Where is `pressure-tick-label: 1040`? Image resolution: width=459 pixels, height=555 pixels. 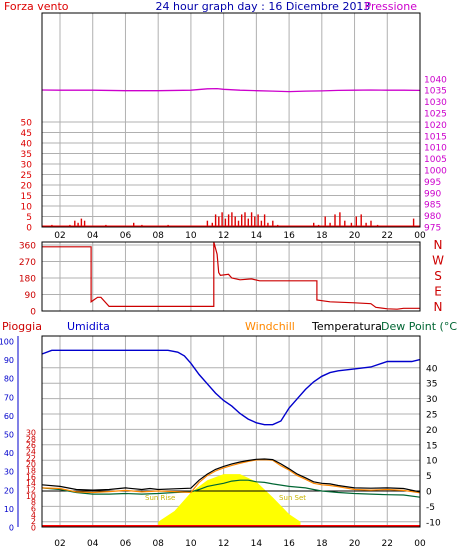
pressure-tick-label: 1040 is located at coordinates (435, 80).